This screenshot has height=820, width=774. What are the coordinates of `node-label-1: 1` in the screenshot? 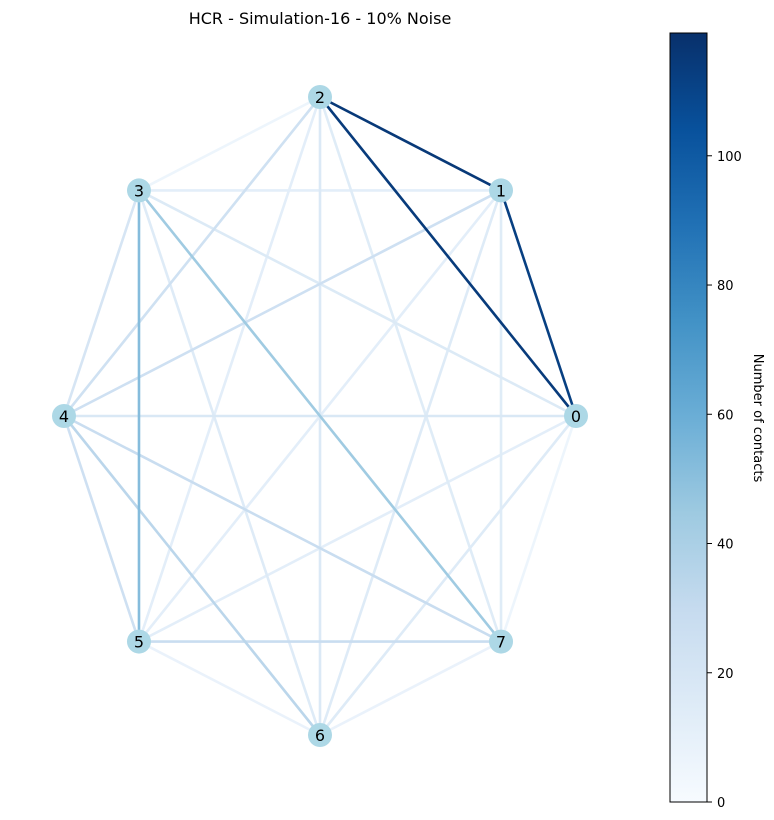 It's located at (501, 190).